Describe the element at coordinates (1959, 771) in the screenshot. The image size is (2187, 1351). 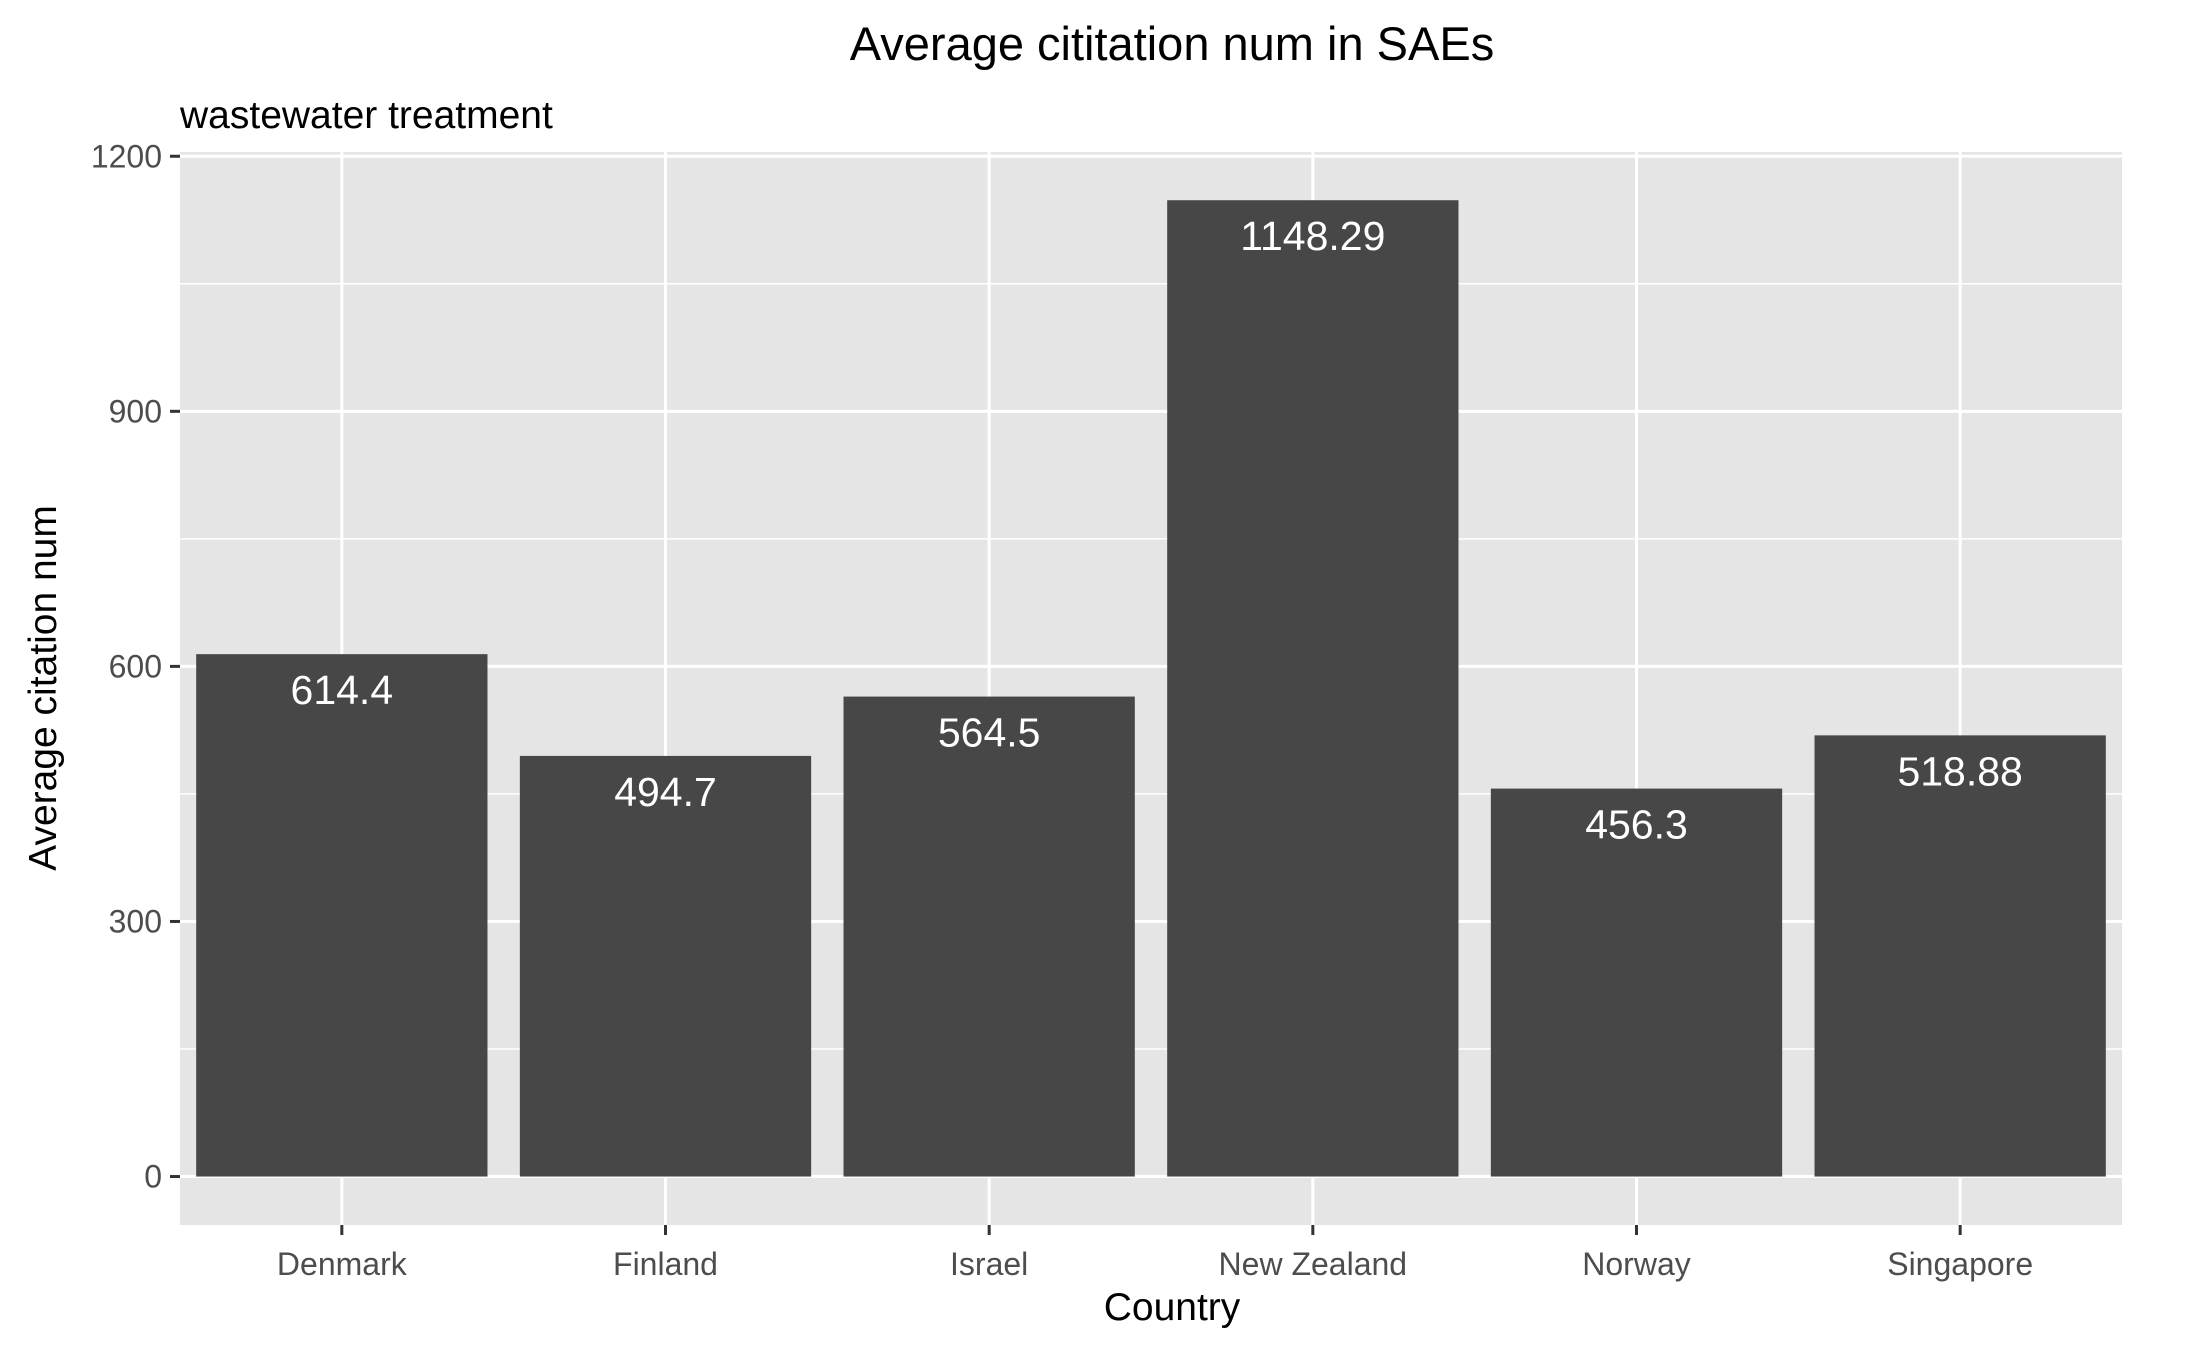
I see `data-label: 518.88` at that location.